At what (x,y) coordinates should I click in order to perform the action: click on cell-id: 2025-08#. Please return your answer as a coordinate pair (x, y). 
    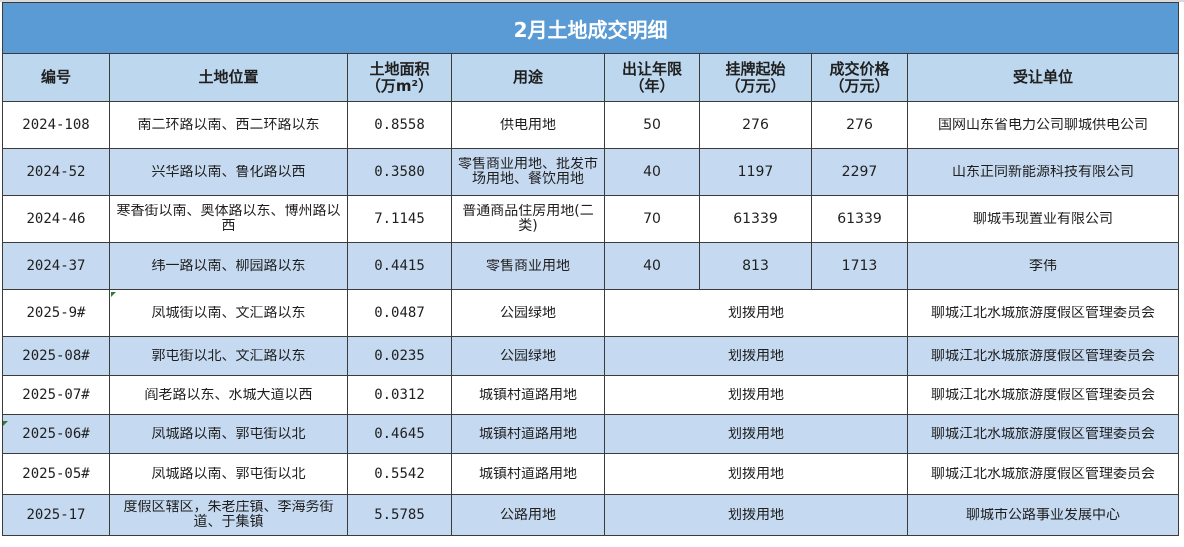
    Looking at the image, I should click on (56, 356).